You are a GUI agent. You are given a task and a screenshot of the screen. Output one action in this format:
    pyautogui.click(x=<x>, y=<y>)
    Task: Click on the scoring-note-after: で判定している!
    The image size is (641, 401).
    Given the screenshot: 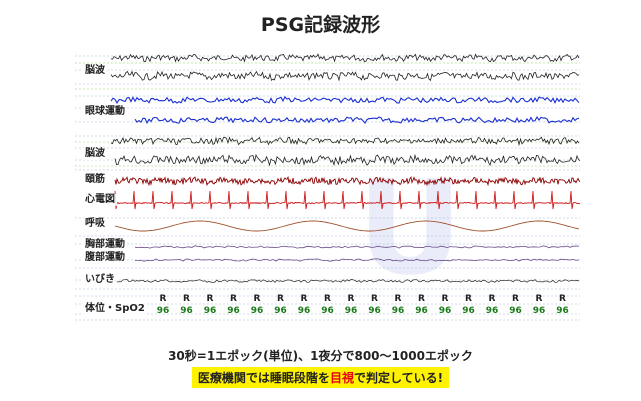 What is the action you would take?
    pyautogui.click(x=398, y=378)
    